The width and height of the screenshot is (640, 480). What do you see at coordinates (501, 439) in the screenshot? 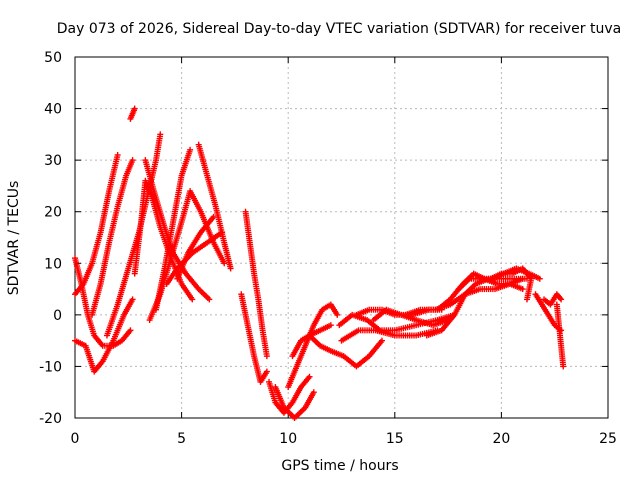
I see `x-tick-label: 20` at bounding box center [501, 439].